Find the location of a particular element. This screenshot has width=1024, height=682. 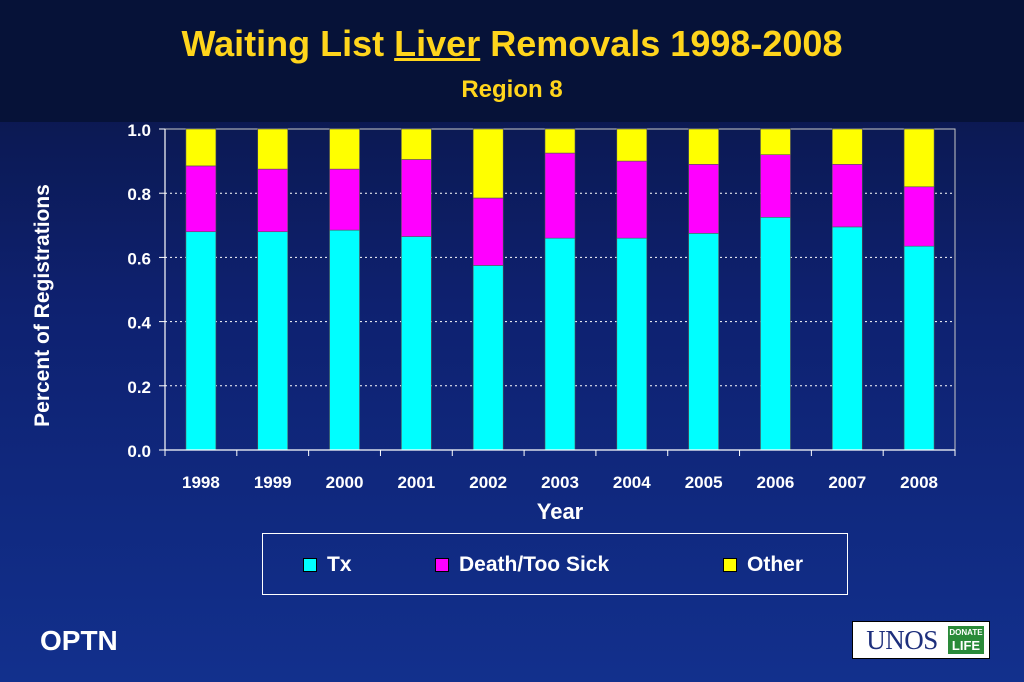

bar-1998-tx is located at coordinates (201, 341).